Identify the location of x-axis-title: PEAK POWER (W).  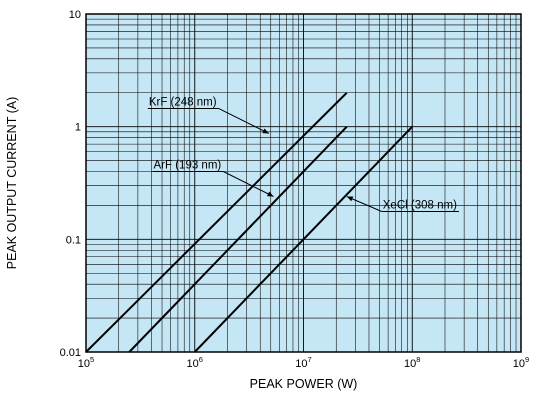
(304, 384).